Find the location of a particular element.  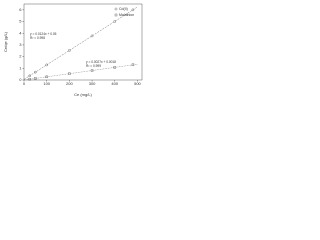

y-tick-label: 0 is located at coordinates (20, 79).